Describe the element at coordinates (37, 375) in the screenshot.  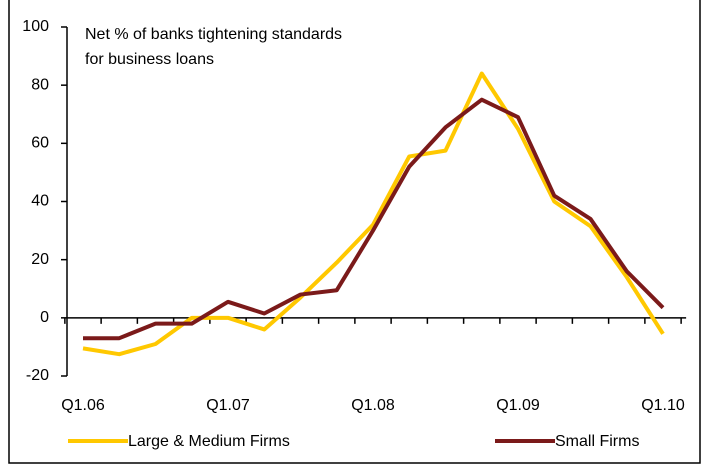
I see `y-tick-label: -20` at that location.